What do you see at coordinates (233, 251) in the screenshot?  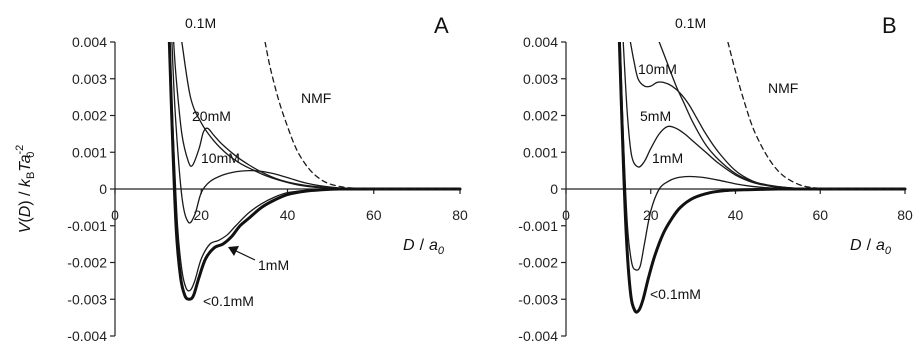 I see `annotation-arrowhead` at bounding box center [233, 251].